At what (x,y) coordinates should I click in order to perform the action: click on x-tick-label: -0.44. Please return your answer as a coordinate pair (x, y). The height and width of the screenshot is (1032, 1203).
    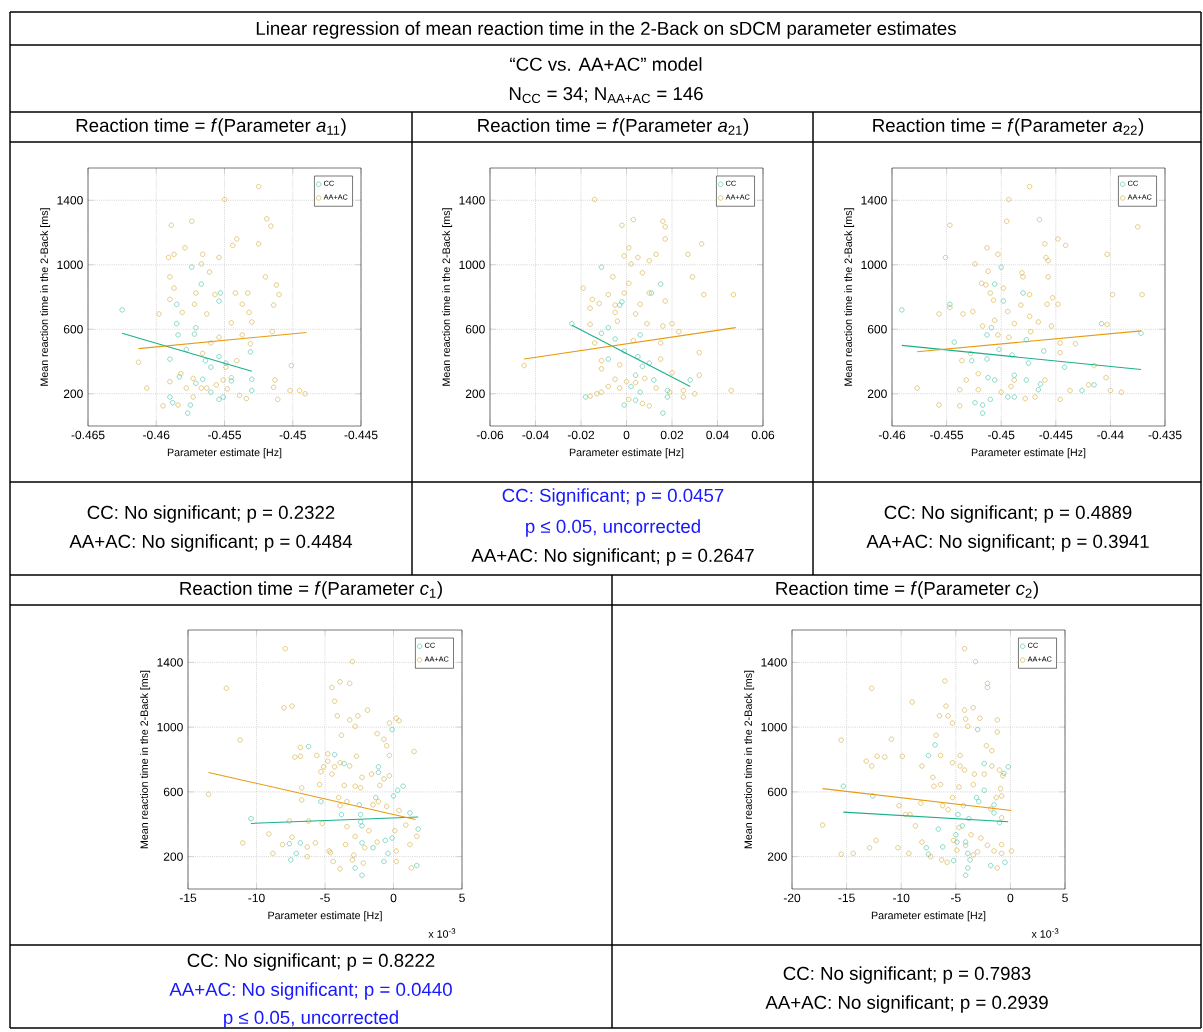
    Looking at the image, I should click on (1110, 435).